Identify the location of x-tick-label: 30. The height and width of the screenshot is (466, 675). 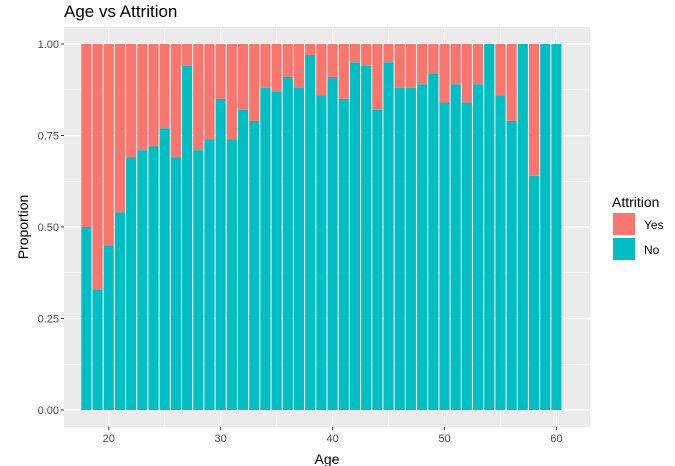
(221, 439).